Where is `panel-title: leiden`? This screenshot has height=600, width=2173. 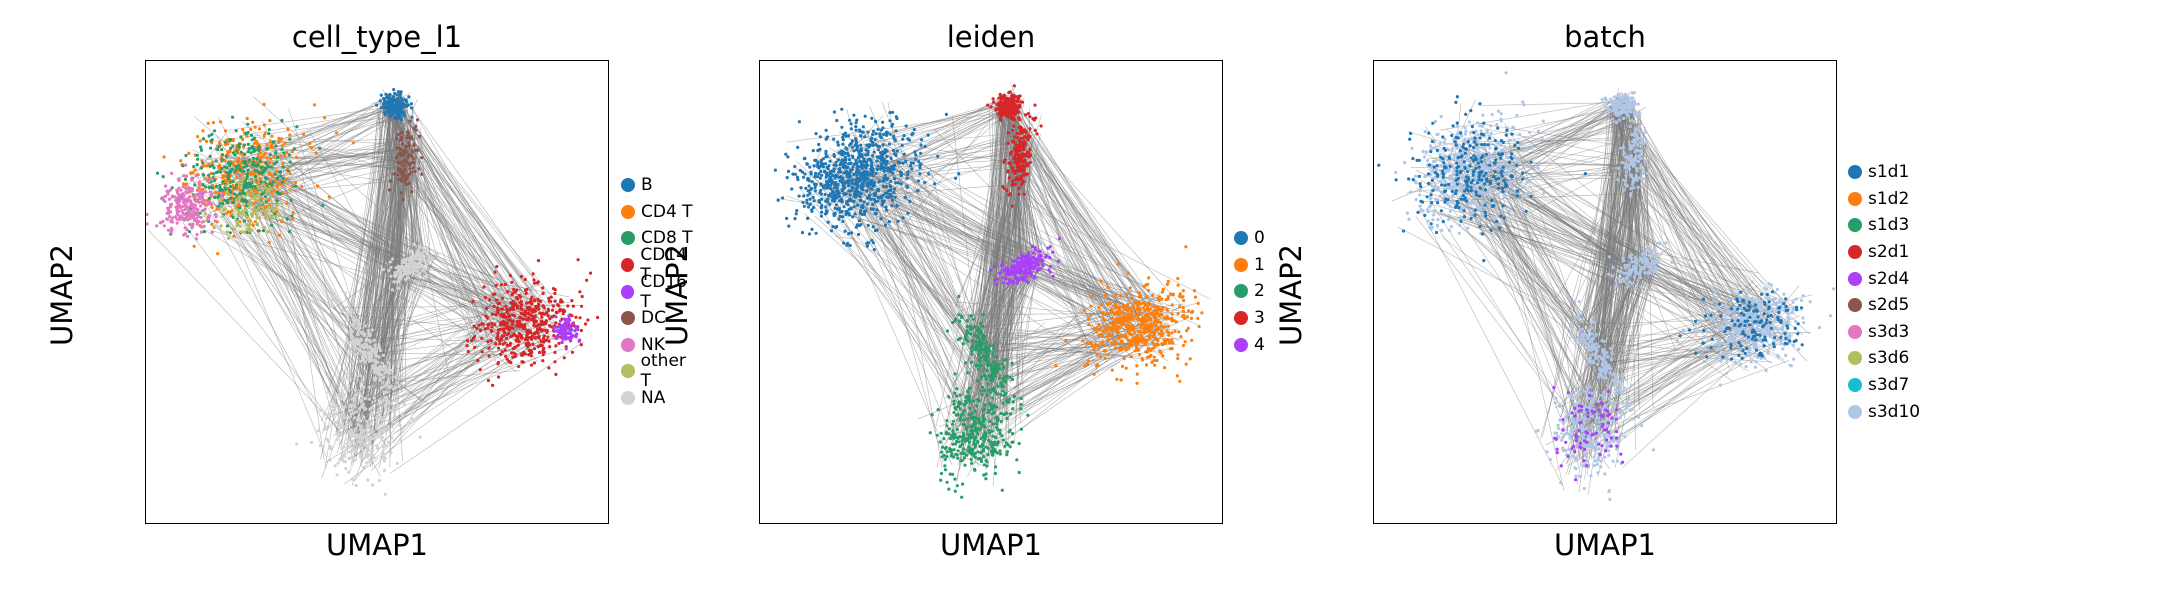 panel-title: leiden is located at coordinates (991, 37).